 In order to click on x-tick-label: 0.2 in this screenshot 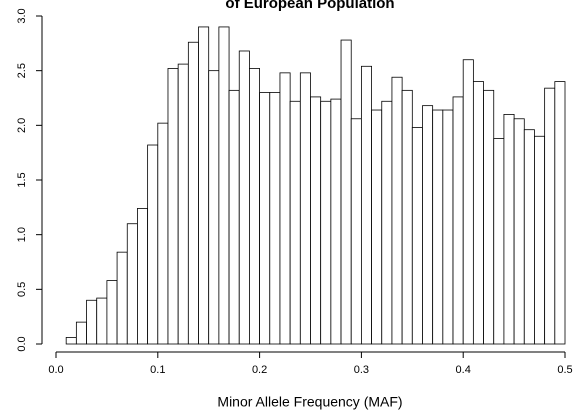, I will do `click(259, 370)`.